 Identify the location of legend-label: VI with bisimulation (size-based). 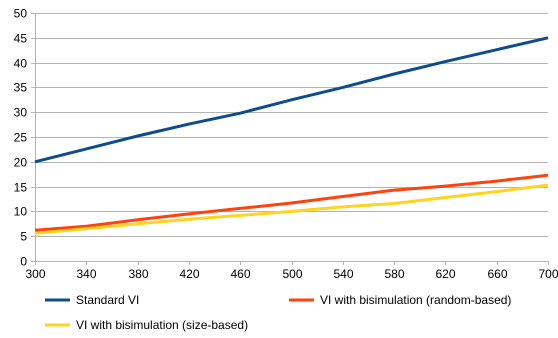
(162, 325).